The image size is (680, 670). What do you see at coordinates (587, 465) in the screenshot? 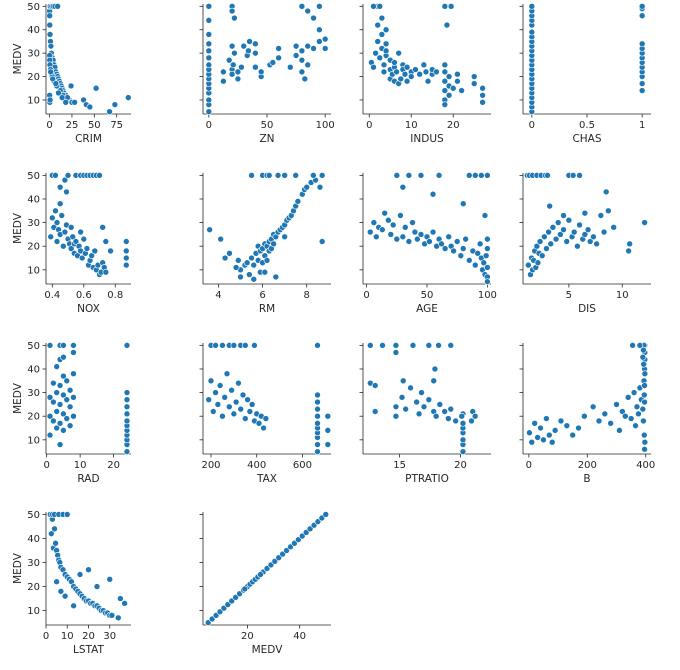
I see `x-tick-label-b: 200` at bounding box center [587, 465].